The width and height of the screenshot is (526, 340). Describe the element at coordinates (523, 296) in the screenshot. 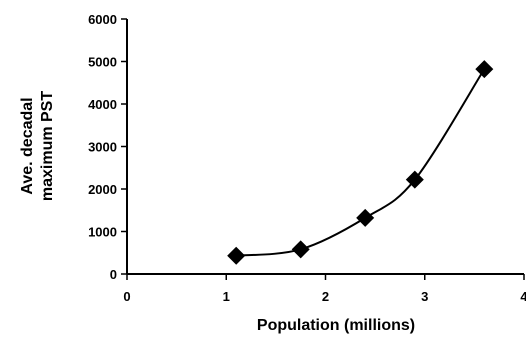

I see `x-tick-label: 4` at that location.